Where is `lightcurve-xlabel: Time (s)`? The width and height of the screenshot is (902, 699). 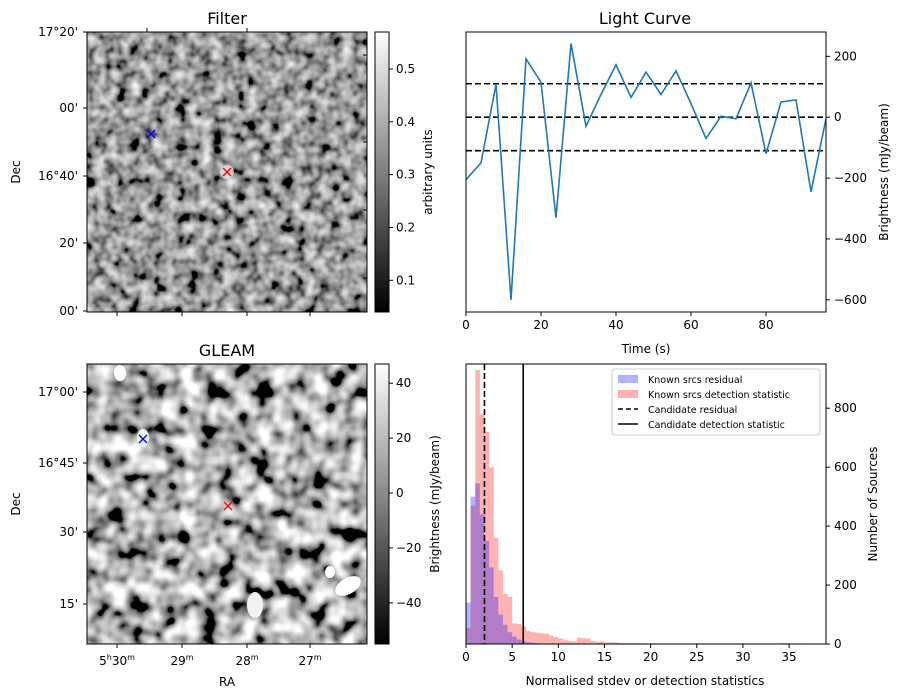
lightcurve-xlabel: Time (s) is located at coordinates (646, 349).